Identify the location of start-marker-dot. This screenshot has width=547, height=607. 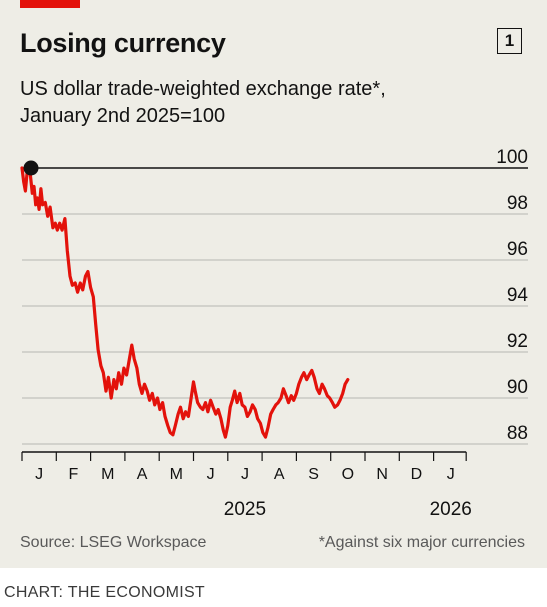
(31, 168).